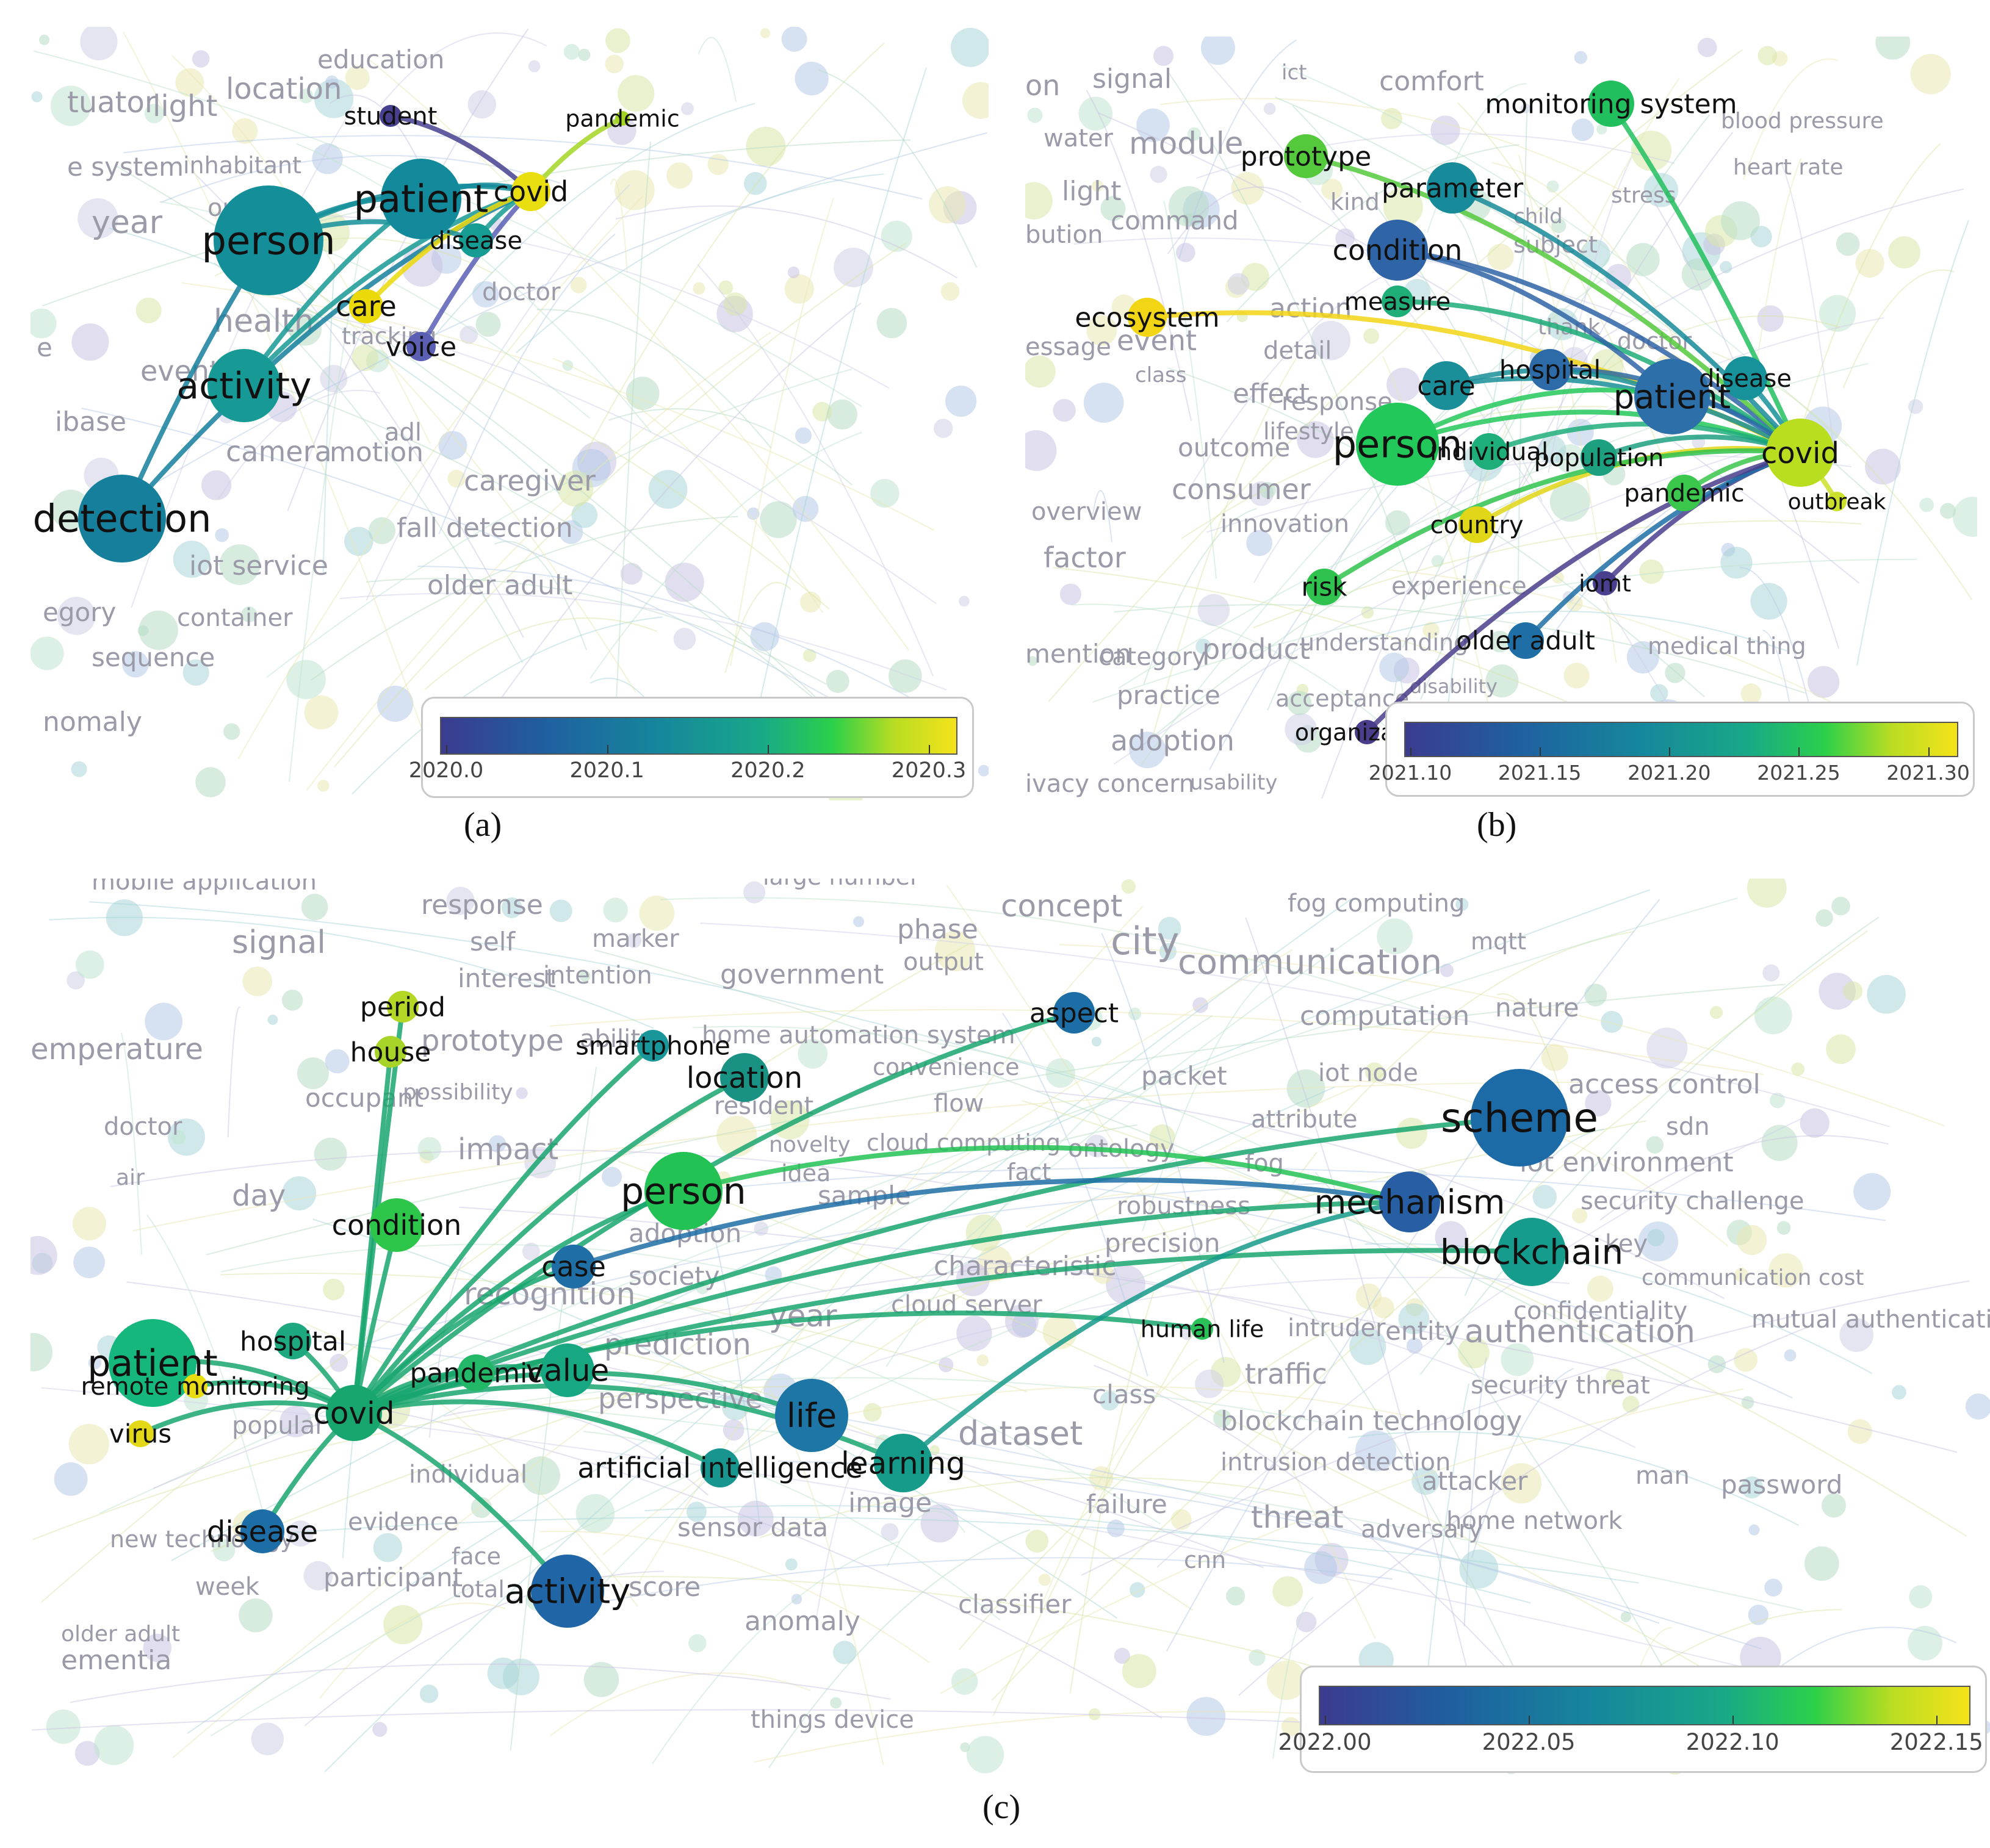 The height and width of the screenshot is (1848, 1990). I want to click on node-case, so click(574, 1267).